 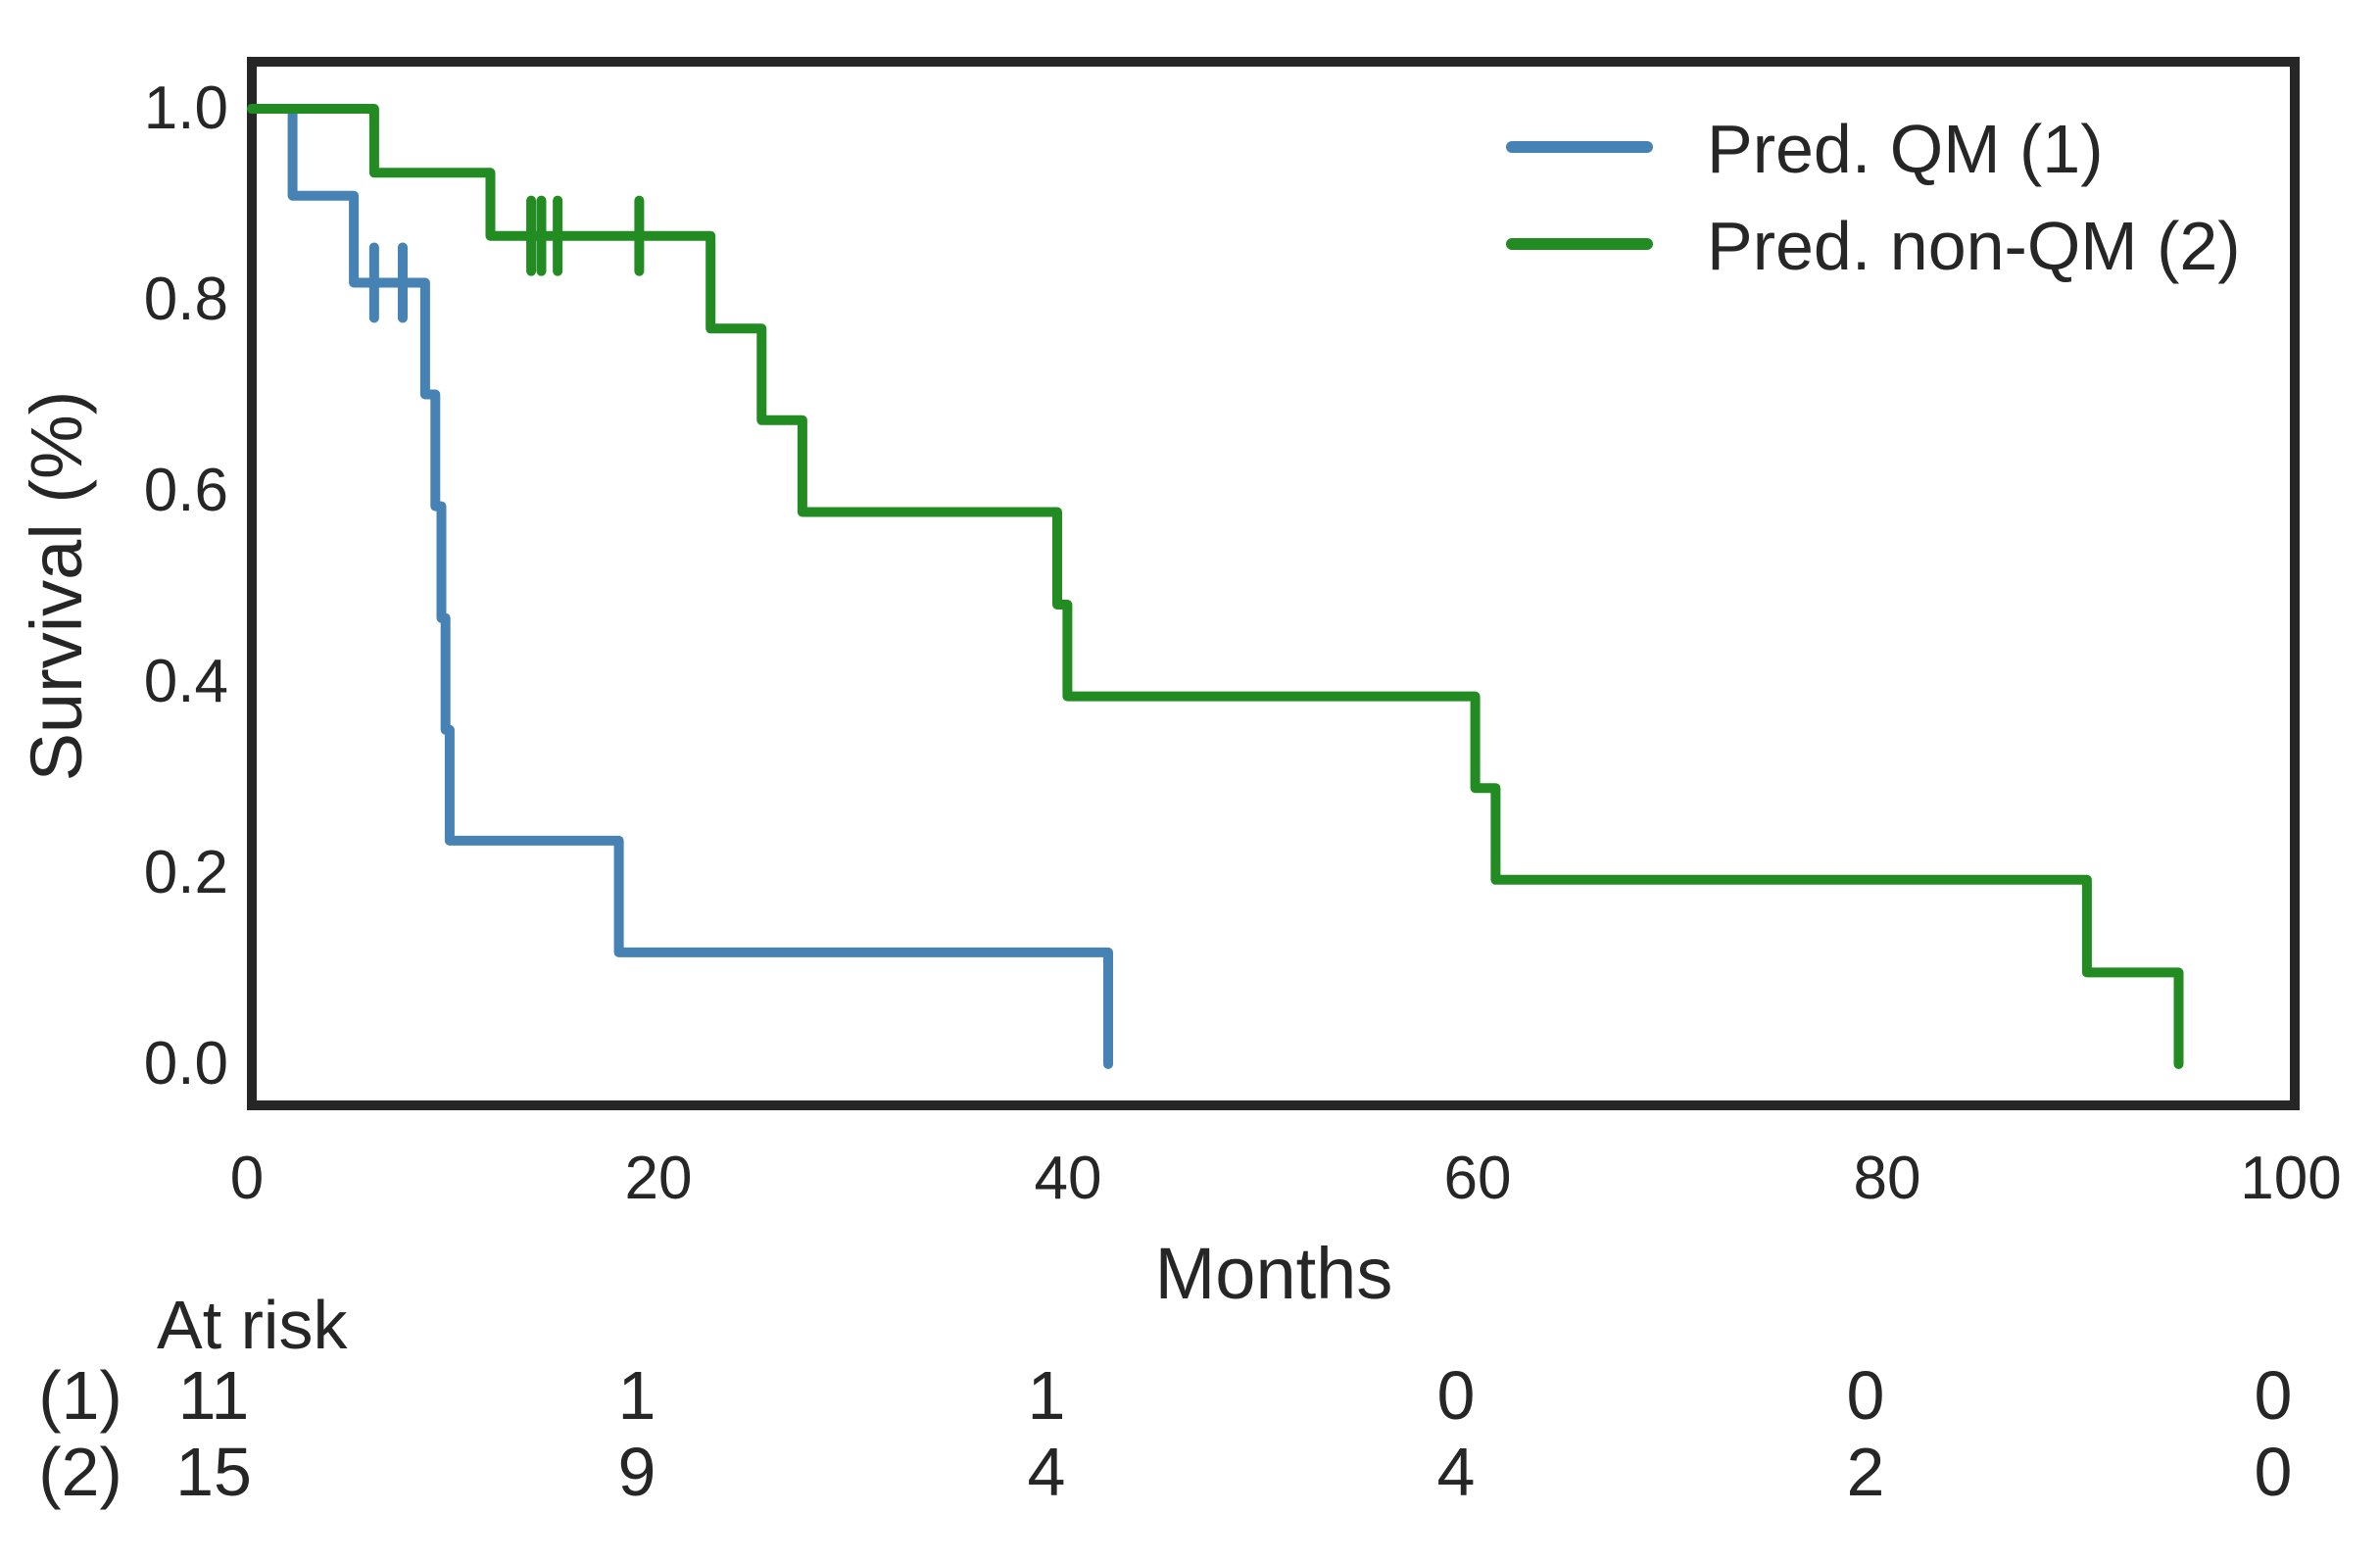 I want to click on legend-line-pred-non-qm, so click(x=1579, y=244).